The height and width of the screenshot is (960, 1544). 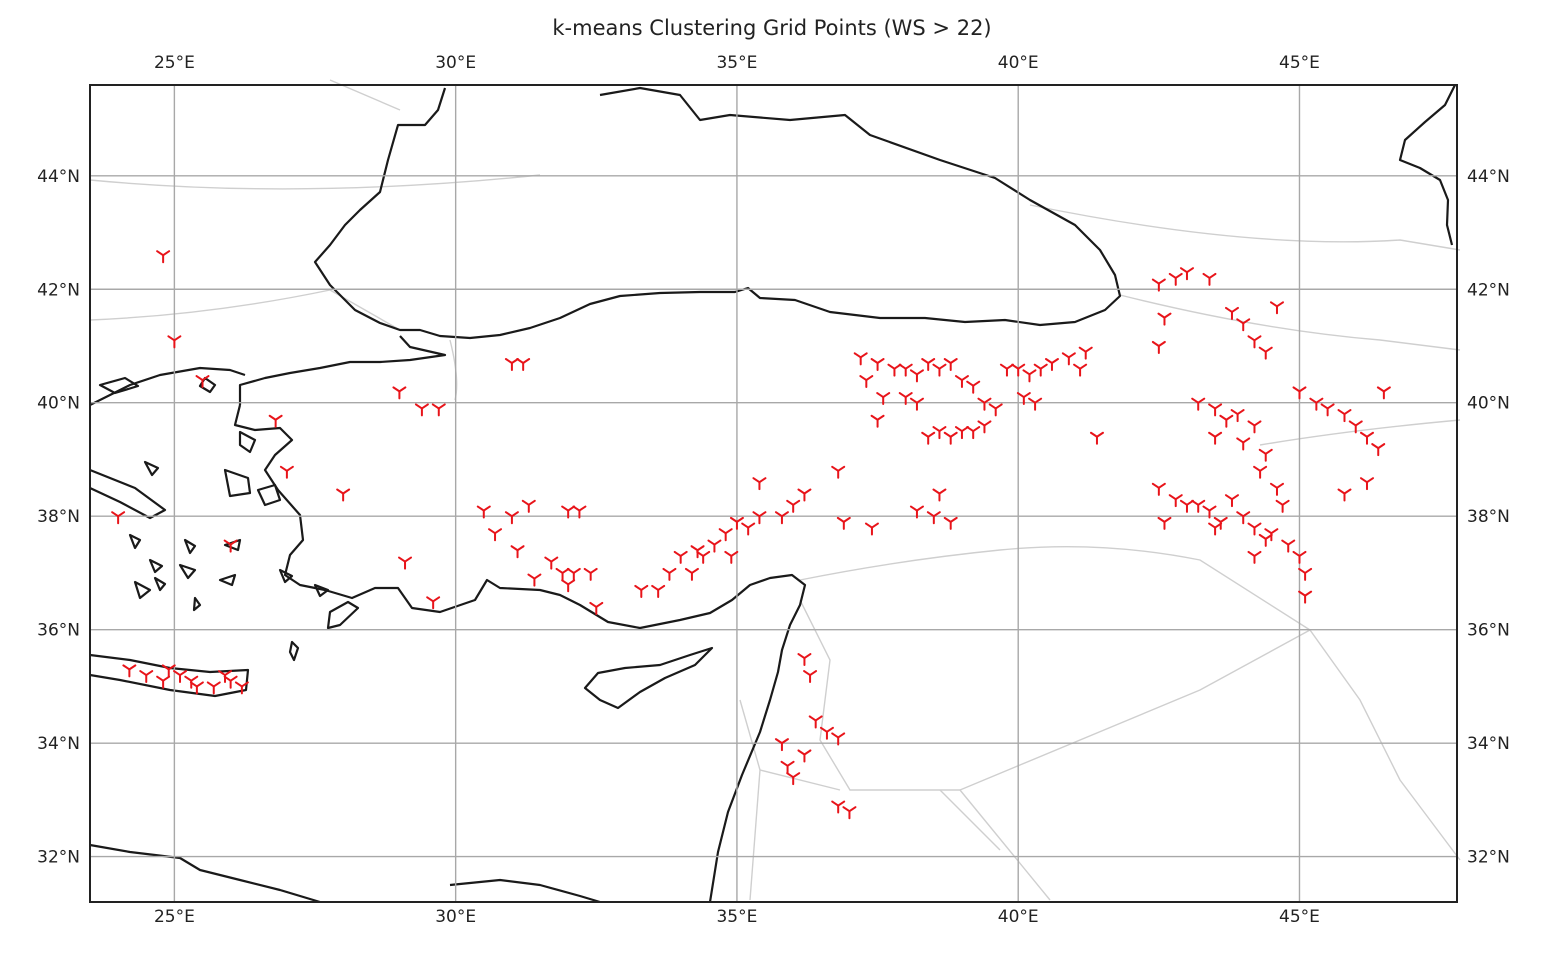 I want to click on lon-tick-label: 25°E, so click(x=174, y=917).